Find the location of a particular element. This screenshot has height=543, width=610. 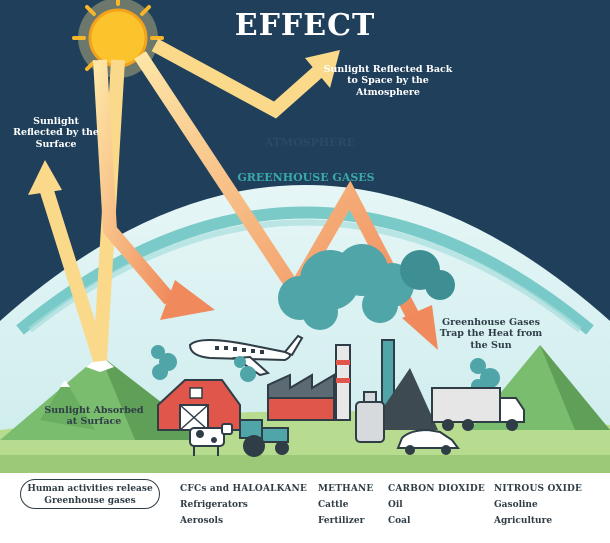

legend-item: Coal is located at coordinates (399, 521).